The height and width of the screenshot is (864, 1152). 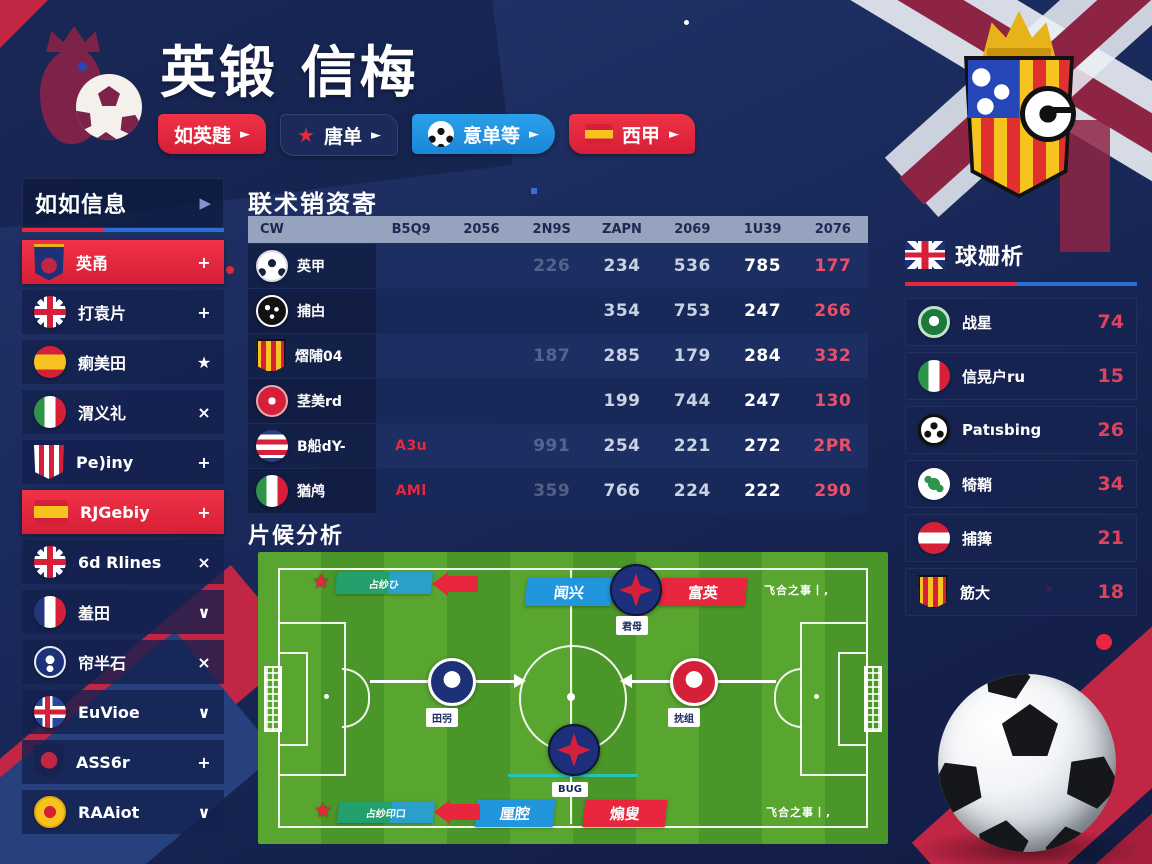 I want to click on tab-league-4: 西甲 ►, so click(x=631, y=134).